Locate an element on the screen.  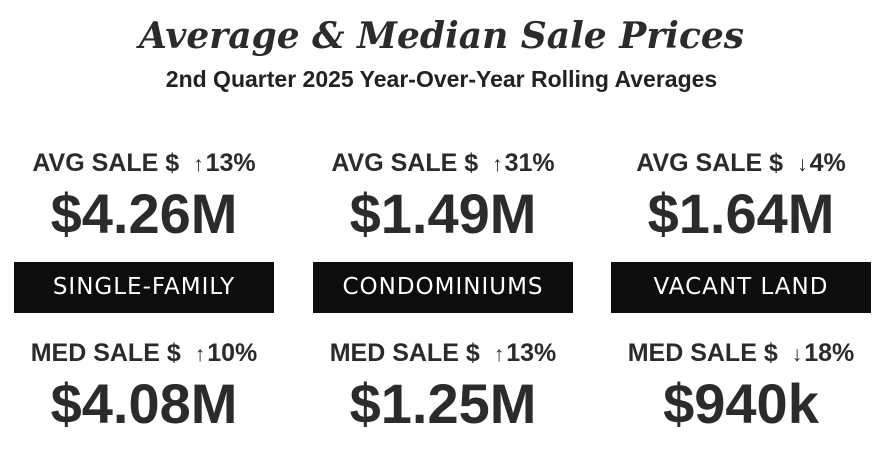
med-change-percent: 18% is located at coordinates (829, 353).